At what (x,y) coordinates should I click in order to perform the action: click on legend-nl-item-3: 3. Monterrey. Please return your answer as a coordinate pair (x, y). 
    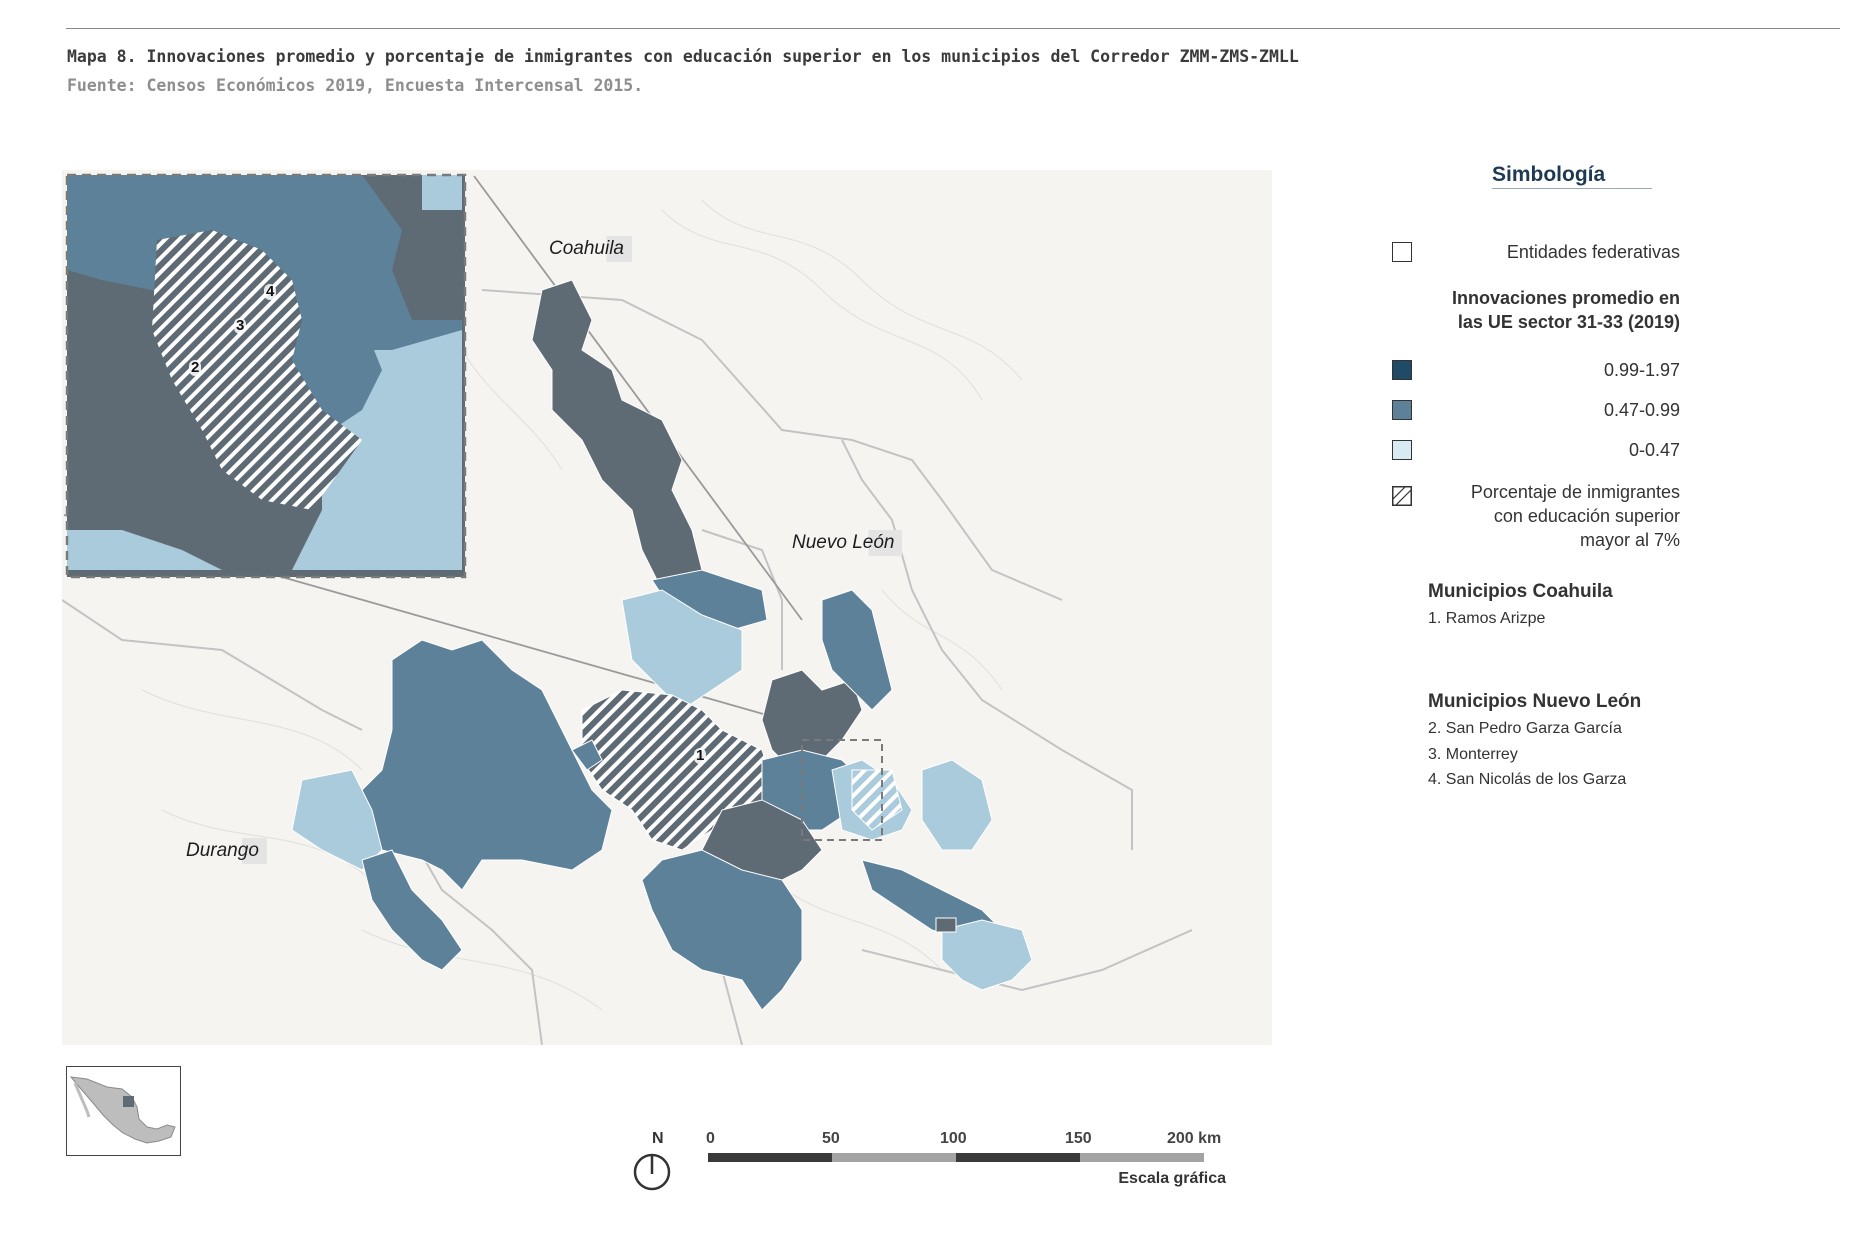
    Looking at the image, I should click on (1473, 754).